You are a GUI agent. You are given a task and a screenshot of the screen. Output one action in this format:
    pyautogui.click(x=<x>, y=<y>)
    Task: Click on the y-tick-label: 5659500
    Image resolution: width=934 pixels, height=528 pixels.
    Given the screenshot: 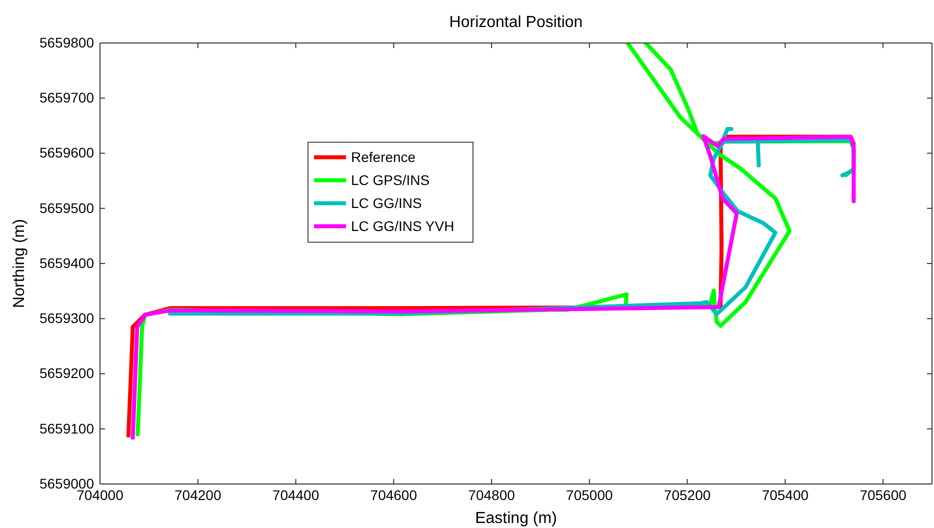 What is the action you would take?
    pyautogui.click(x=66, y=208)
    